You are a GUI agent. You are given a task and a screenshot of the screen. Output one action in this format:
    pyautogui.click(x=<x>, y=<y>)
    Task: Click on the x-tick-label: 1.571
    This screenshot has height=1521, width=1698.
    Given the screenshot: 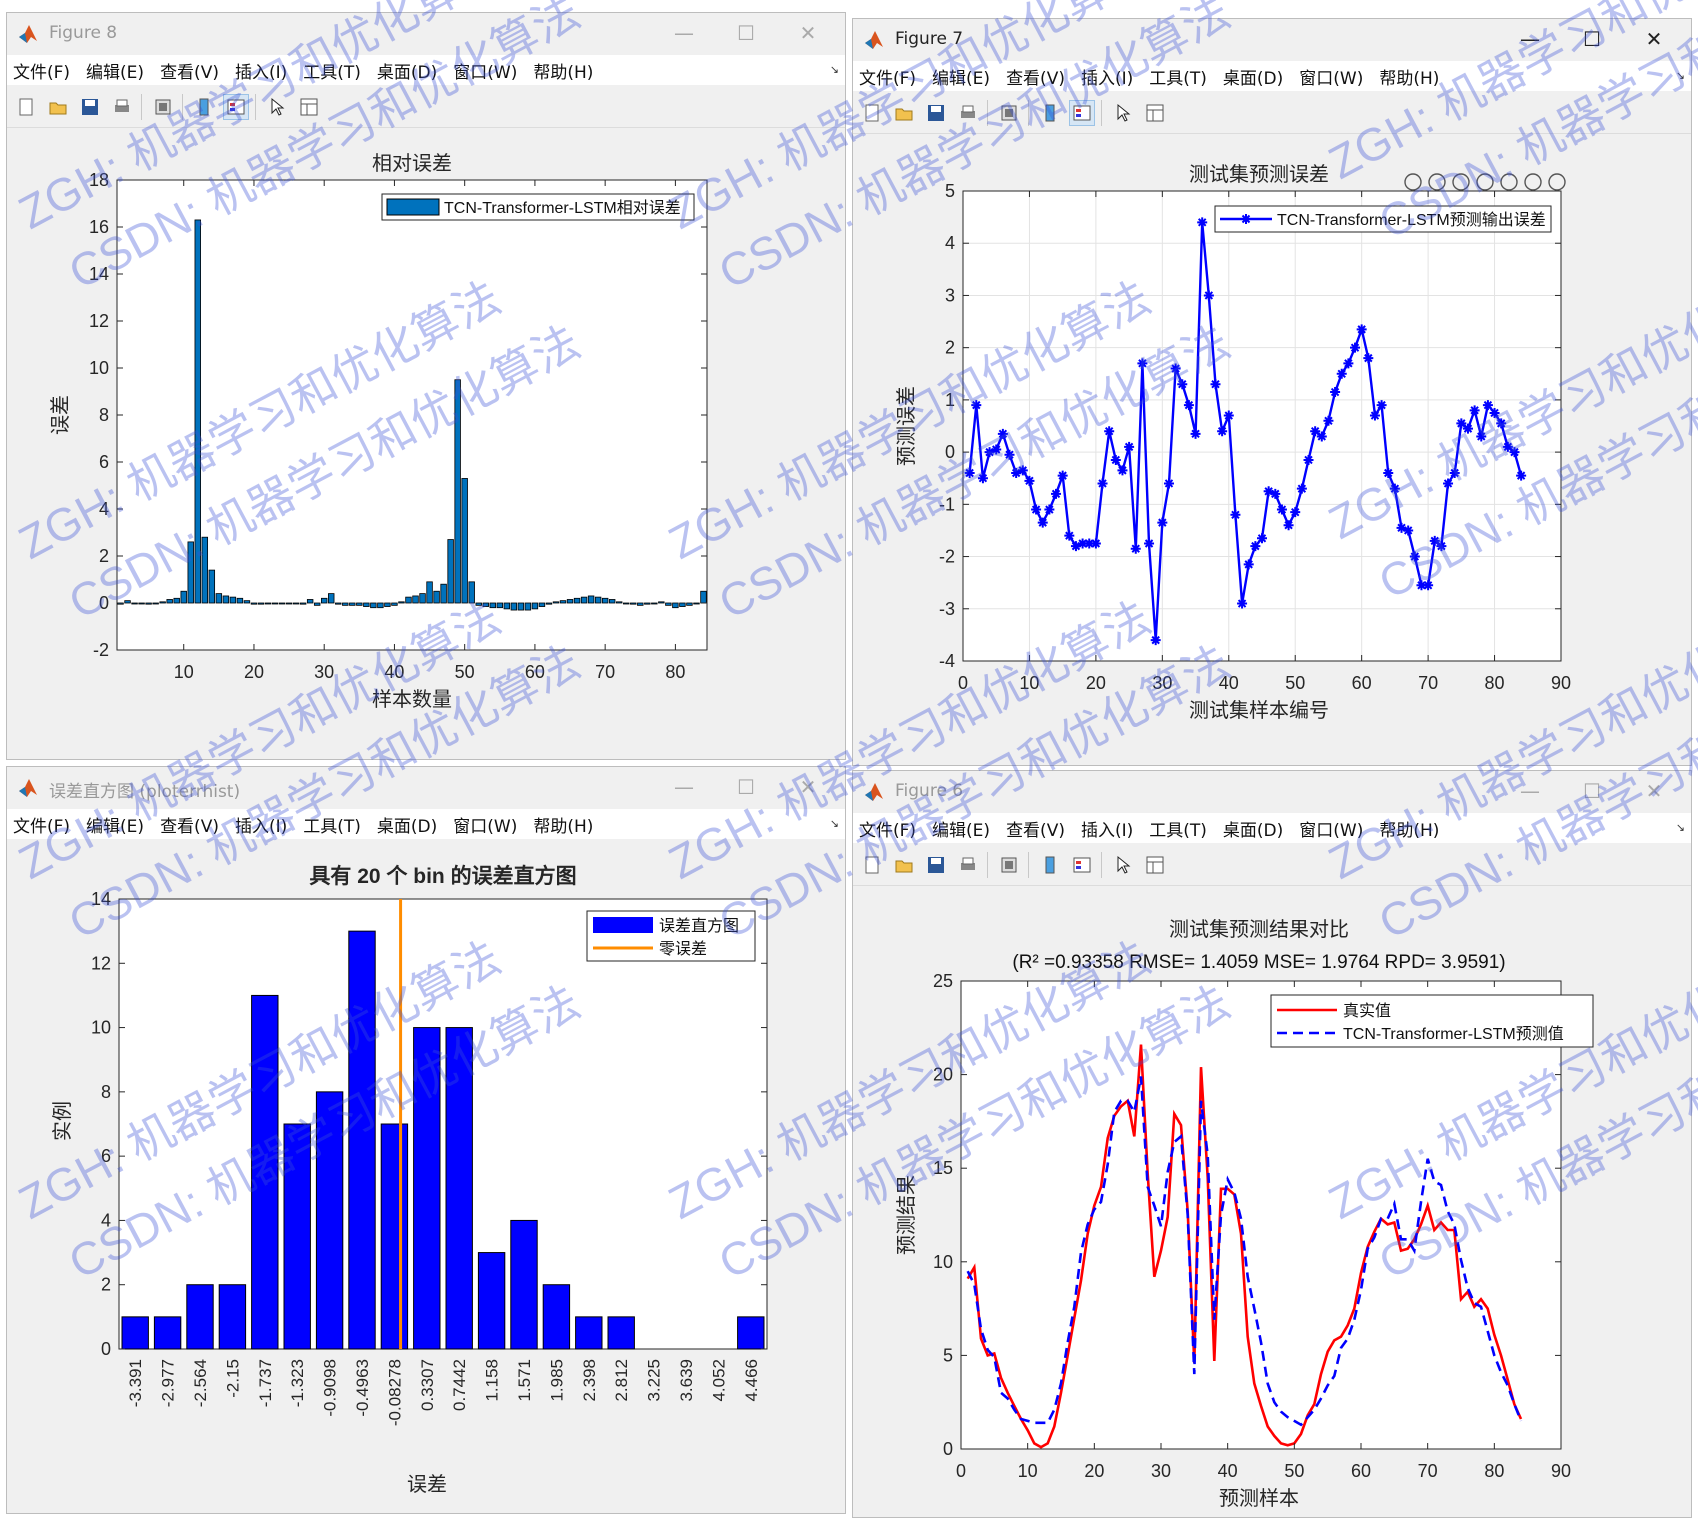 What is the action you would take?
    pyautogui.click(x=524, y=1380)
    